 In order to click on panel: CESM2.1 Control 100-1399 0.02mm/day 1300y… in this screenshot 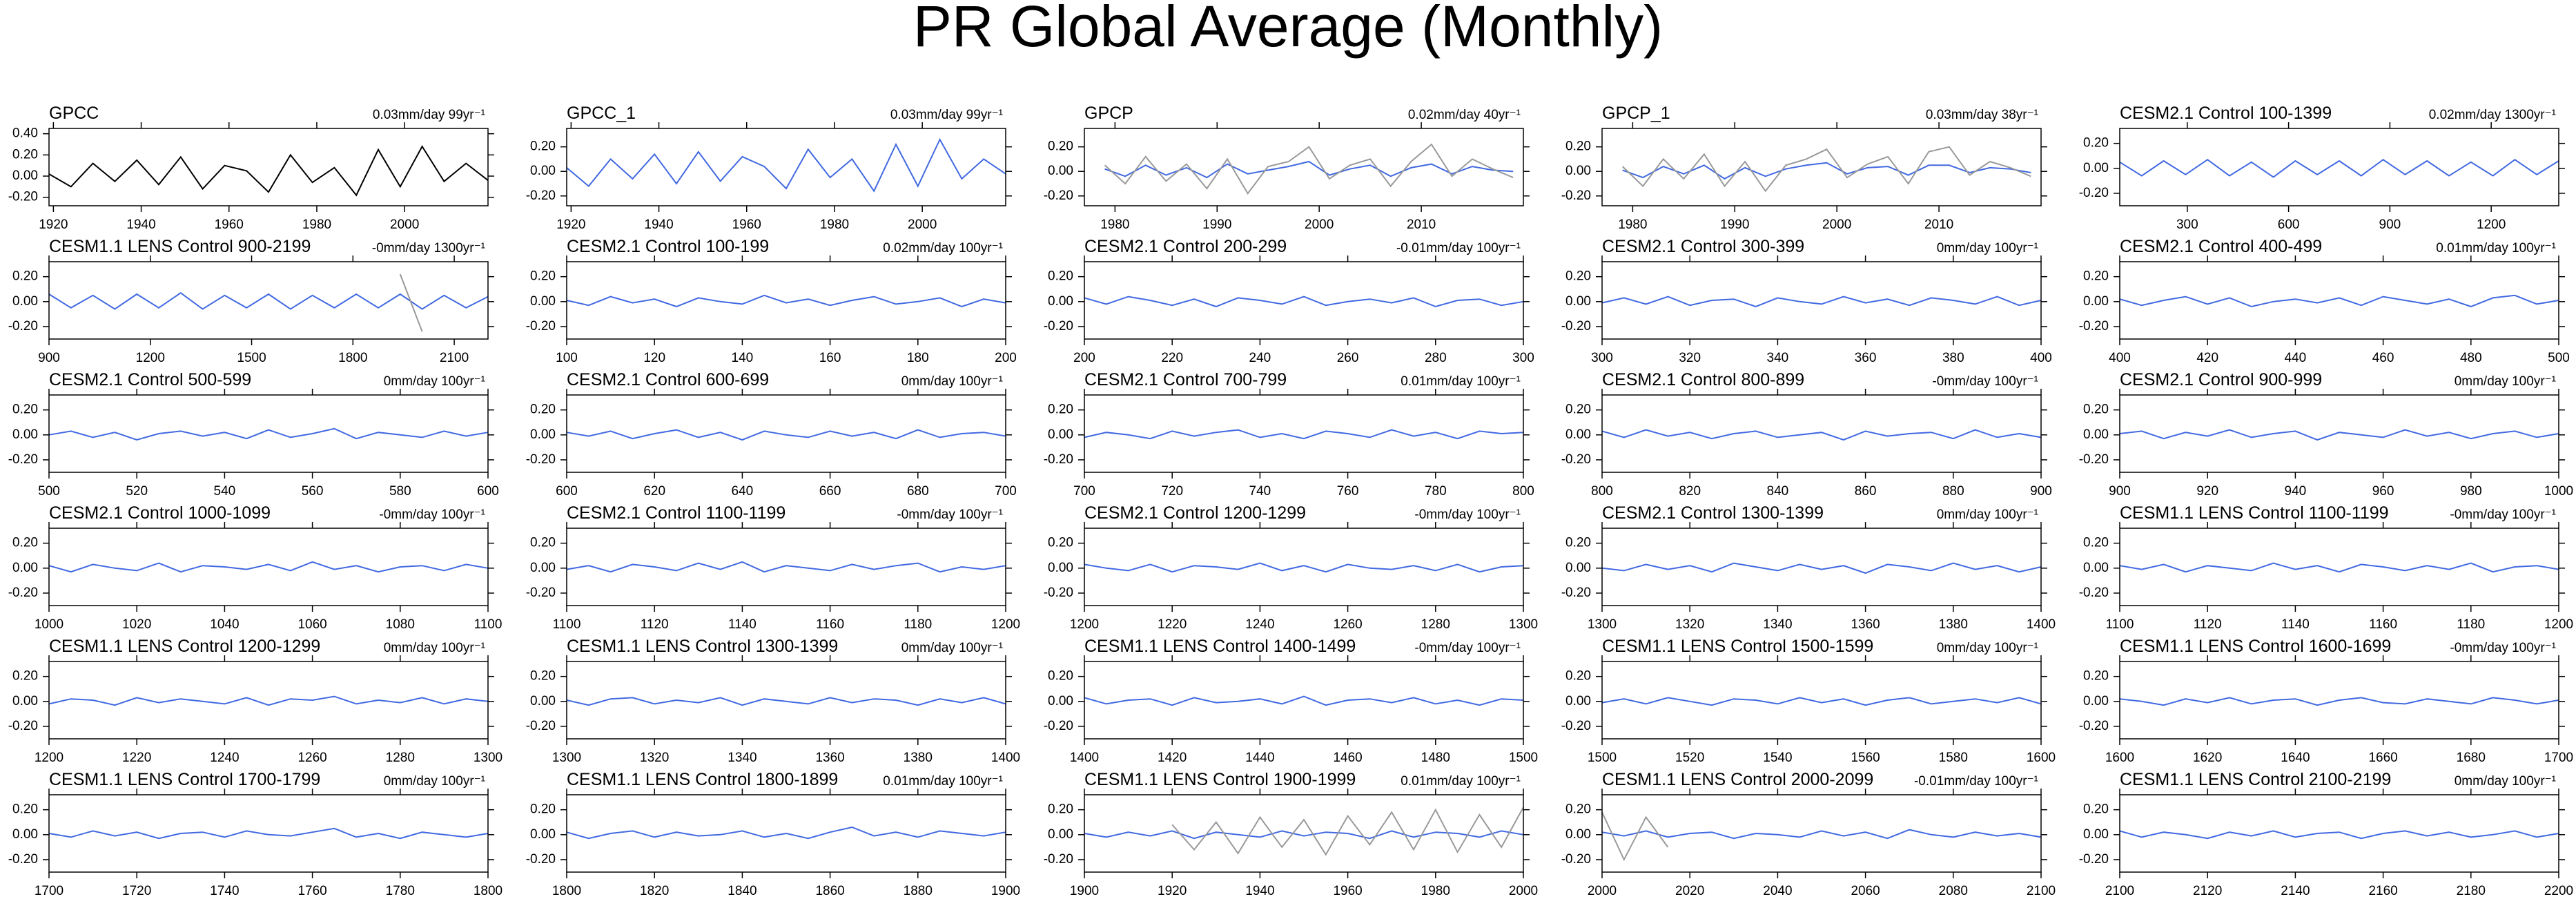, I will do `click(2322, 168)`.